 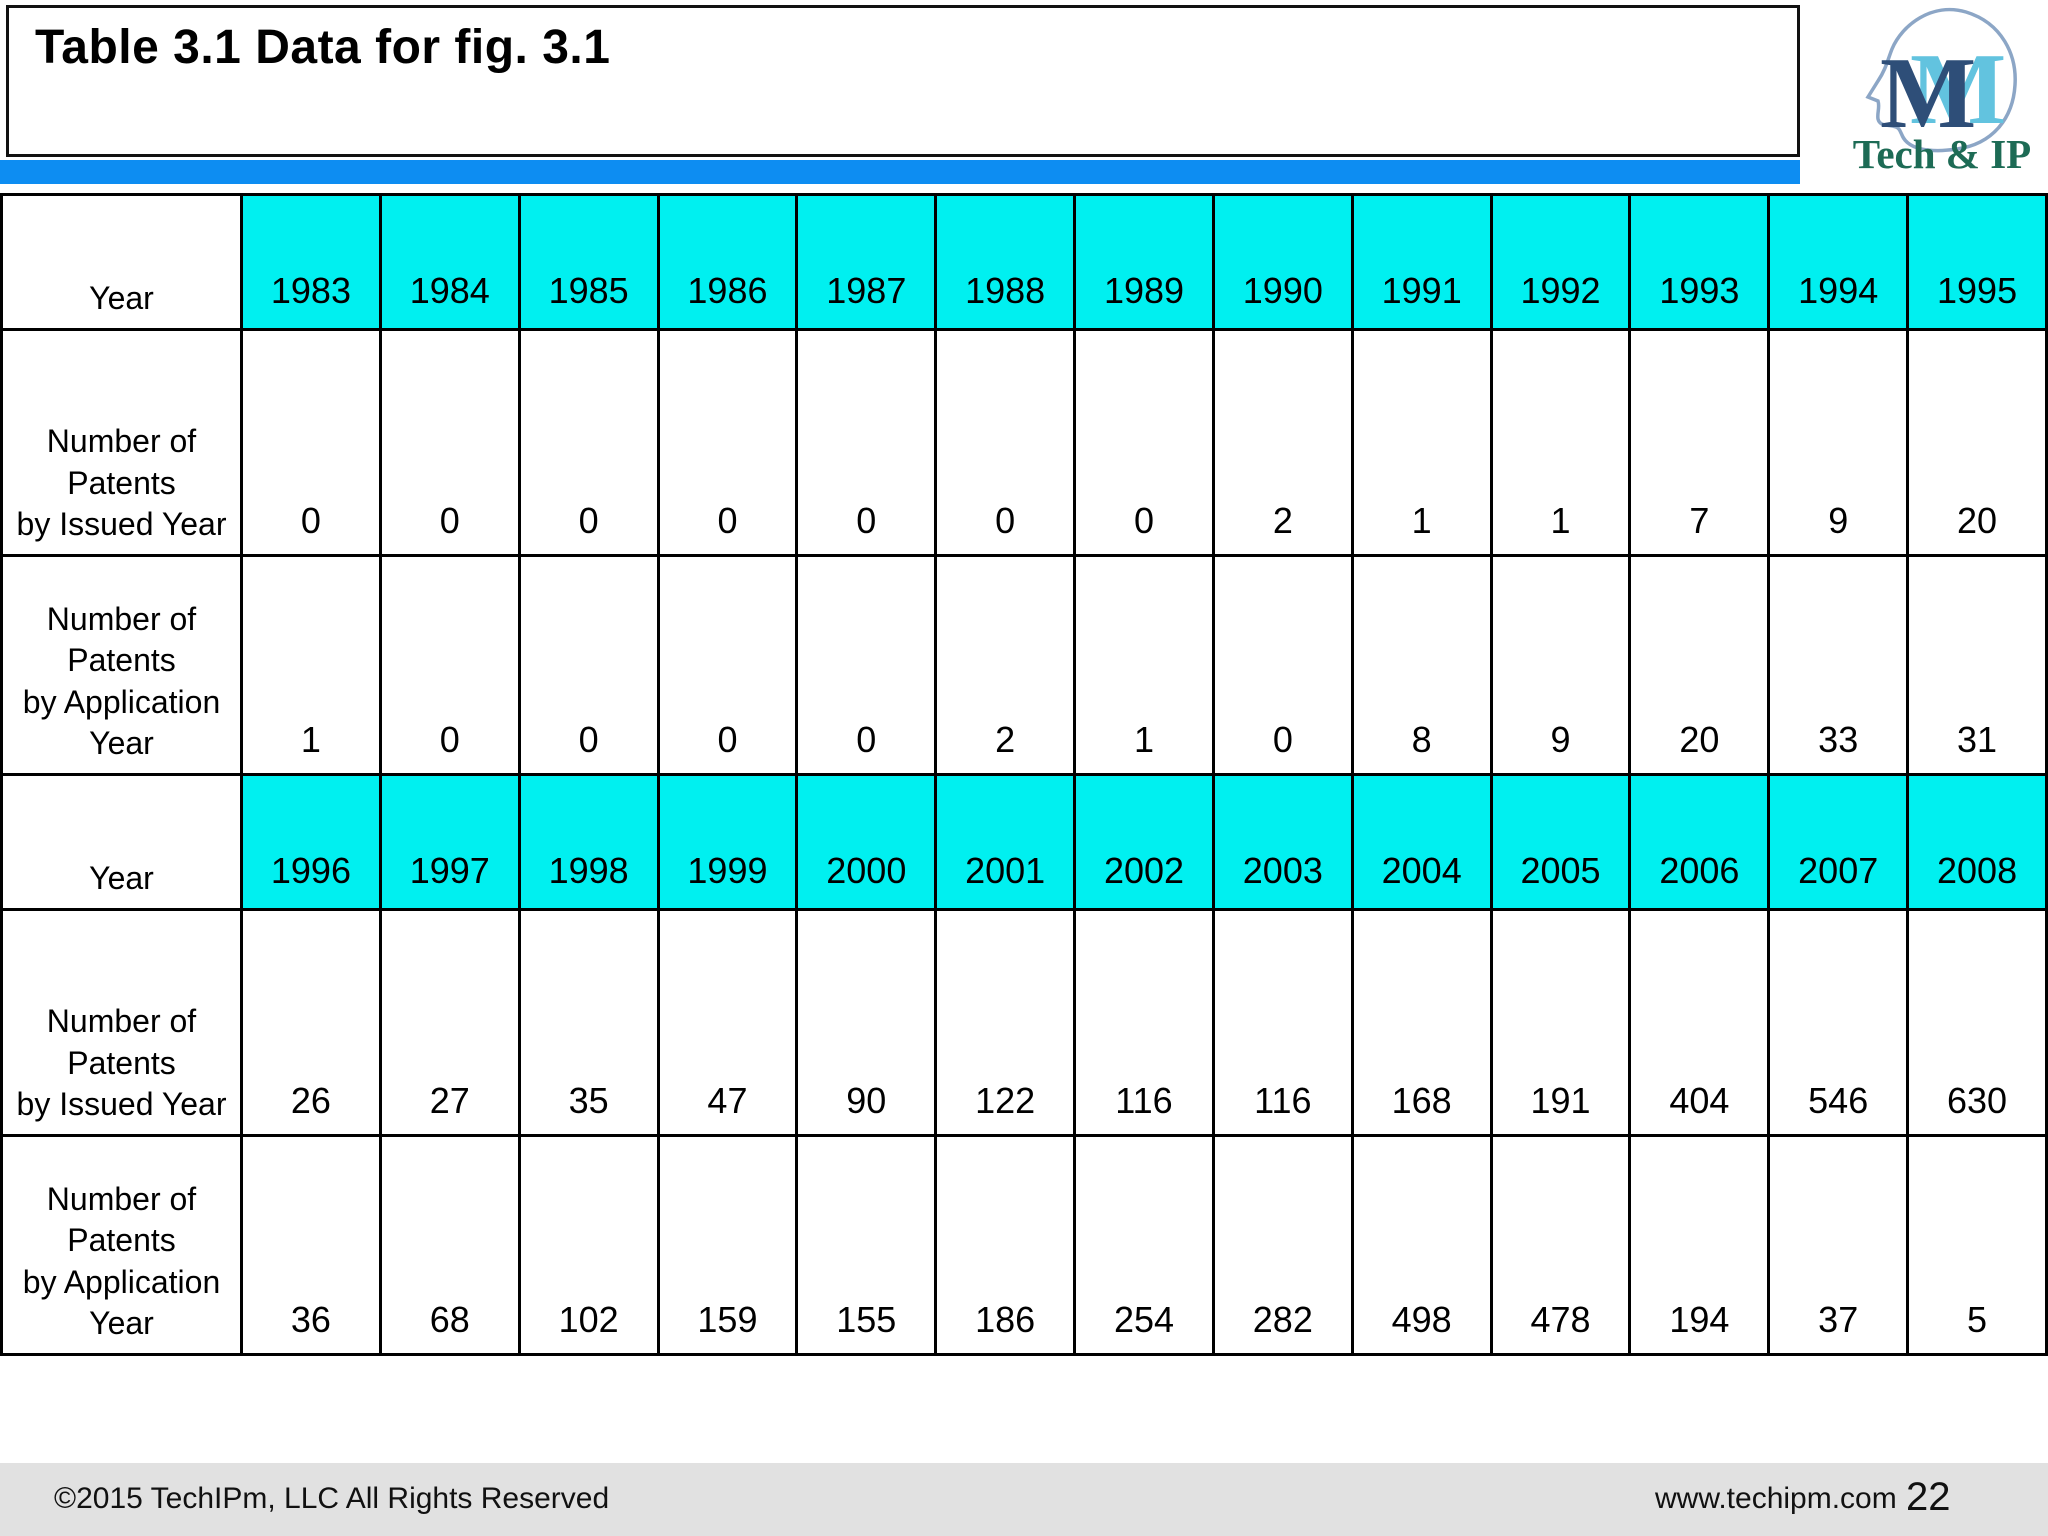 What do you see at coordinates (588, 842) in the screenshot?
I see `year-header-cell: 1998` at bounding box center [588, 842].